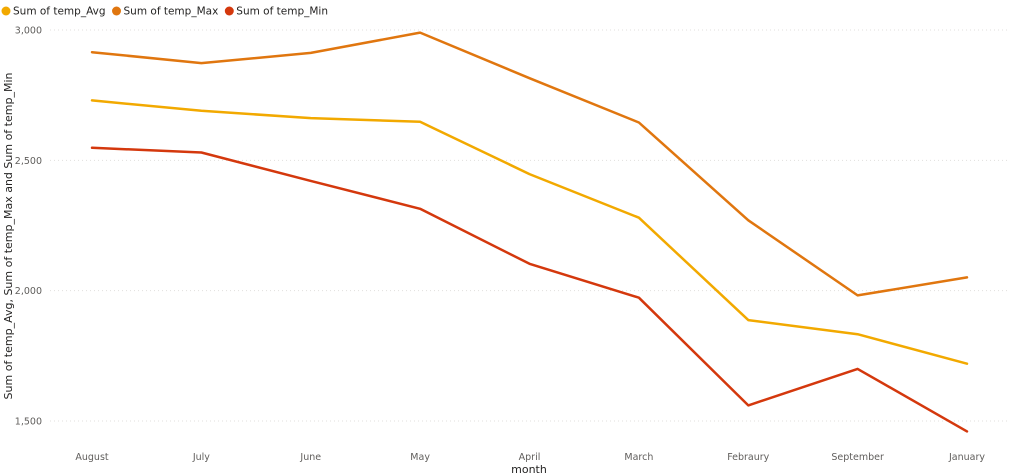 This screenshot has height=475, width=1012. I want to click on x-tick-label: March, so click(638, 457).